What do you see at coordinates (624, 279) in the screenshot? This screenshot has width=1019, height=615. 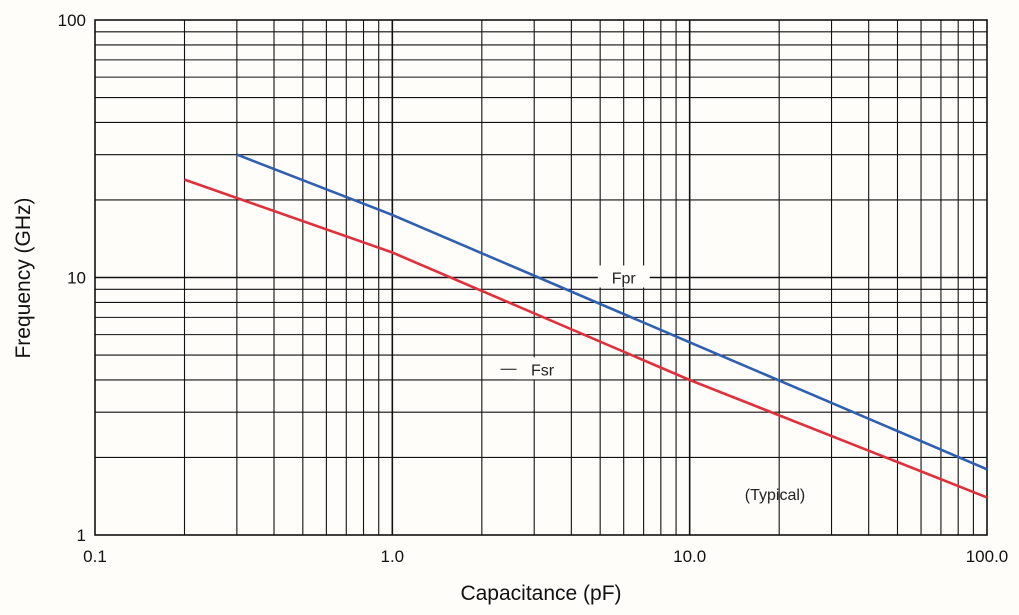 I see `series-label-fpr: Fpr` at bounding box center [624, 279].